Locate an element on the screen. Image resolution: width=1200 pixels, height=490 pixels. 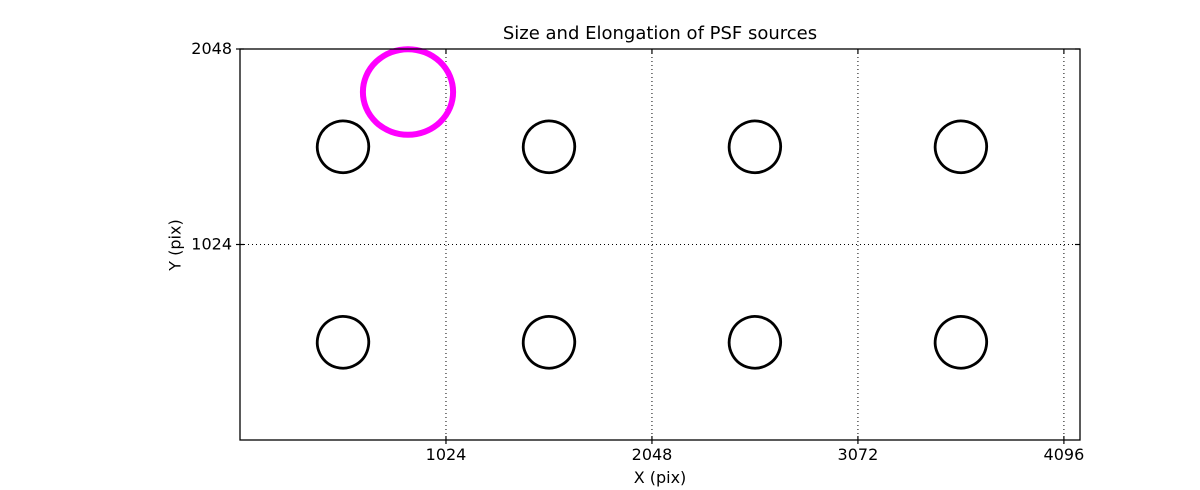
chart-title: Size and Elongation of PSF sources is located at coordinates (660, 33).